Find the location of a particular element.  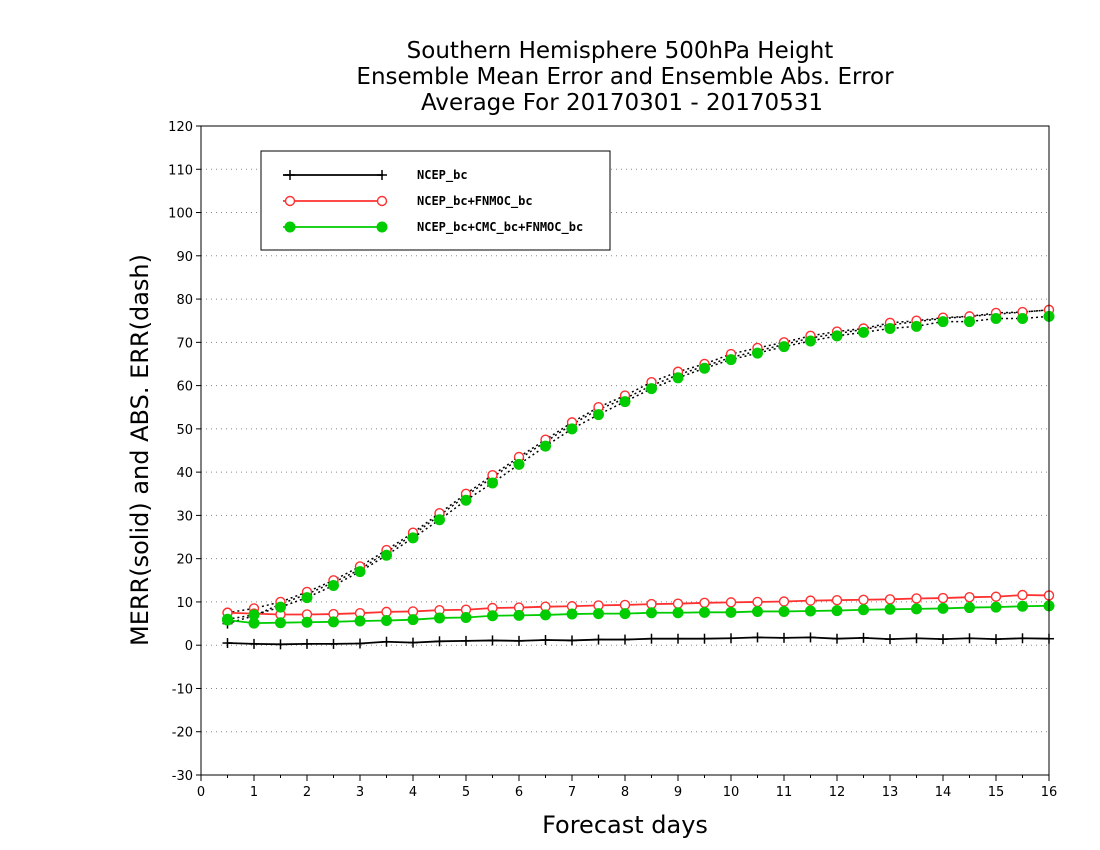

x-tick-label: 2 is located at coordinates (307, 792).